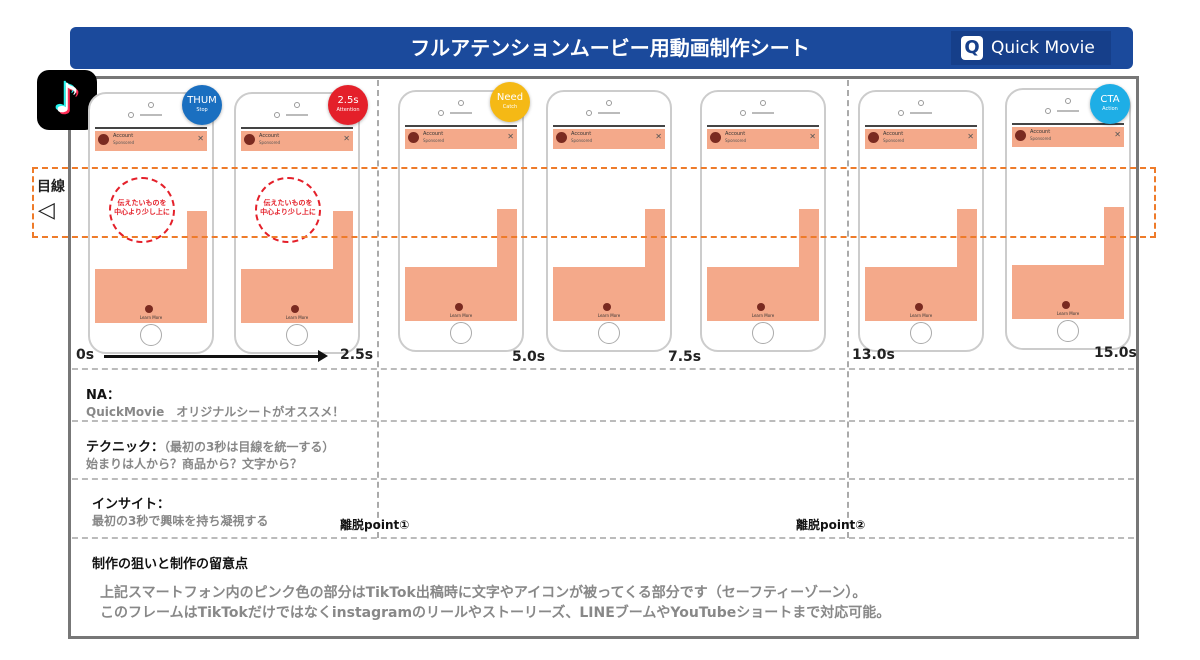  Describe the element at coordinates (194, 464) in the screenshot. I see `technique-body: 始まりは人から？商品から？文字から？` at that location.